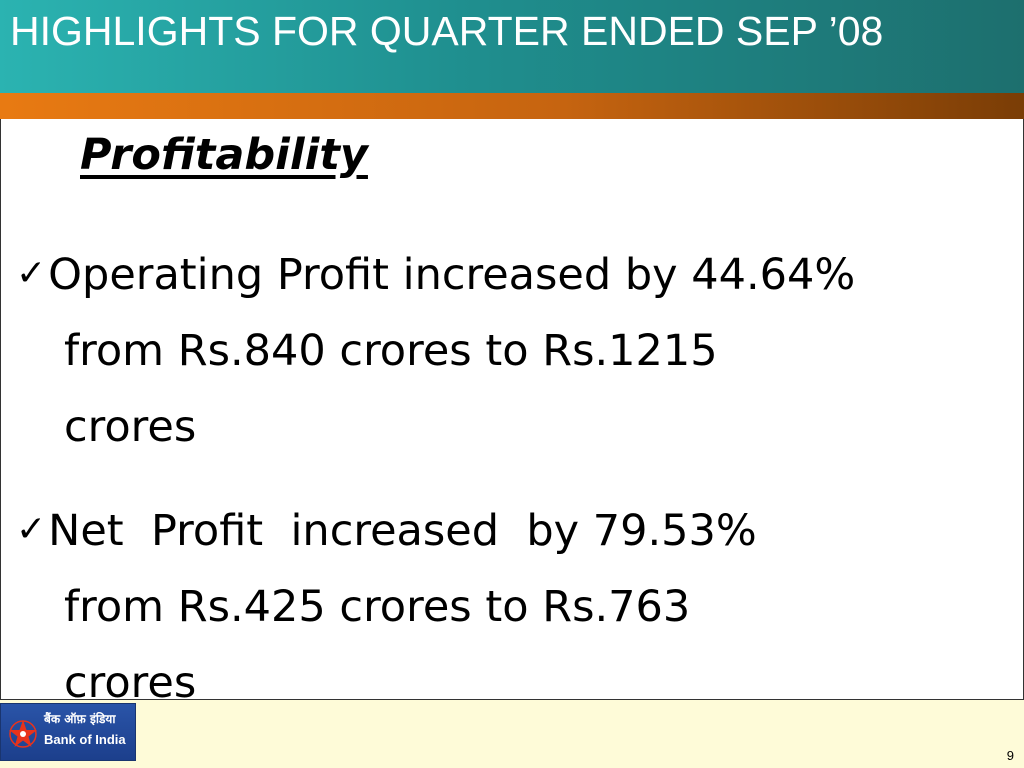  Describe the element at coordinates (512, 106) in the screenshot. I see `accent-bar` at that location.